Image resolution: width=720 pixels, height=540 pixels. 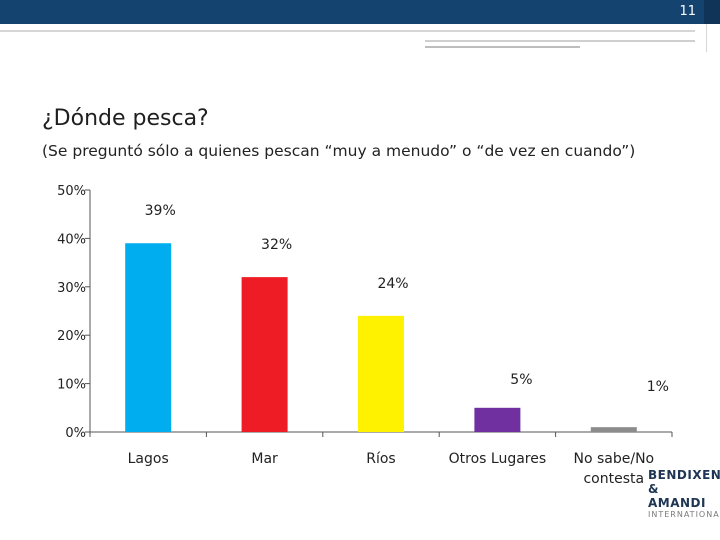 What do you see at coordinates (380, 459) in the screenshot?
I see `category-label: Ríos` at bounding box center [380, 459].